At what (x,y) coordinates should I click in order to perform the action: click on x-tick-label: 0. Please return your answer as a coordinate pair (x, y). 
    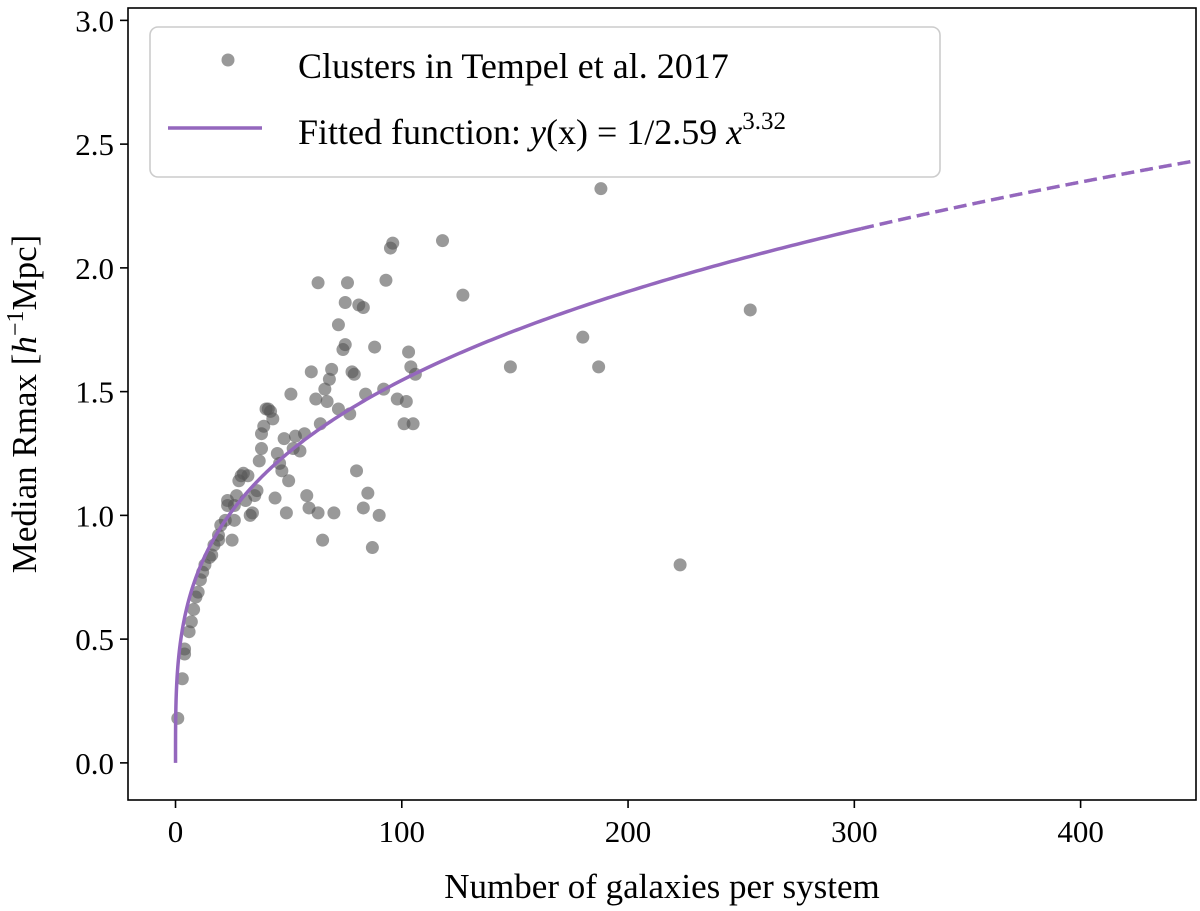
    Looking at the image, I should click on (176, 831).